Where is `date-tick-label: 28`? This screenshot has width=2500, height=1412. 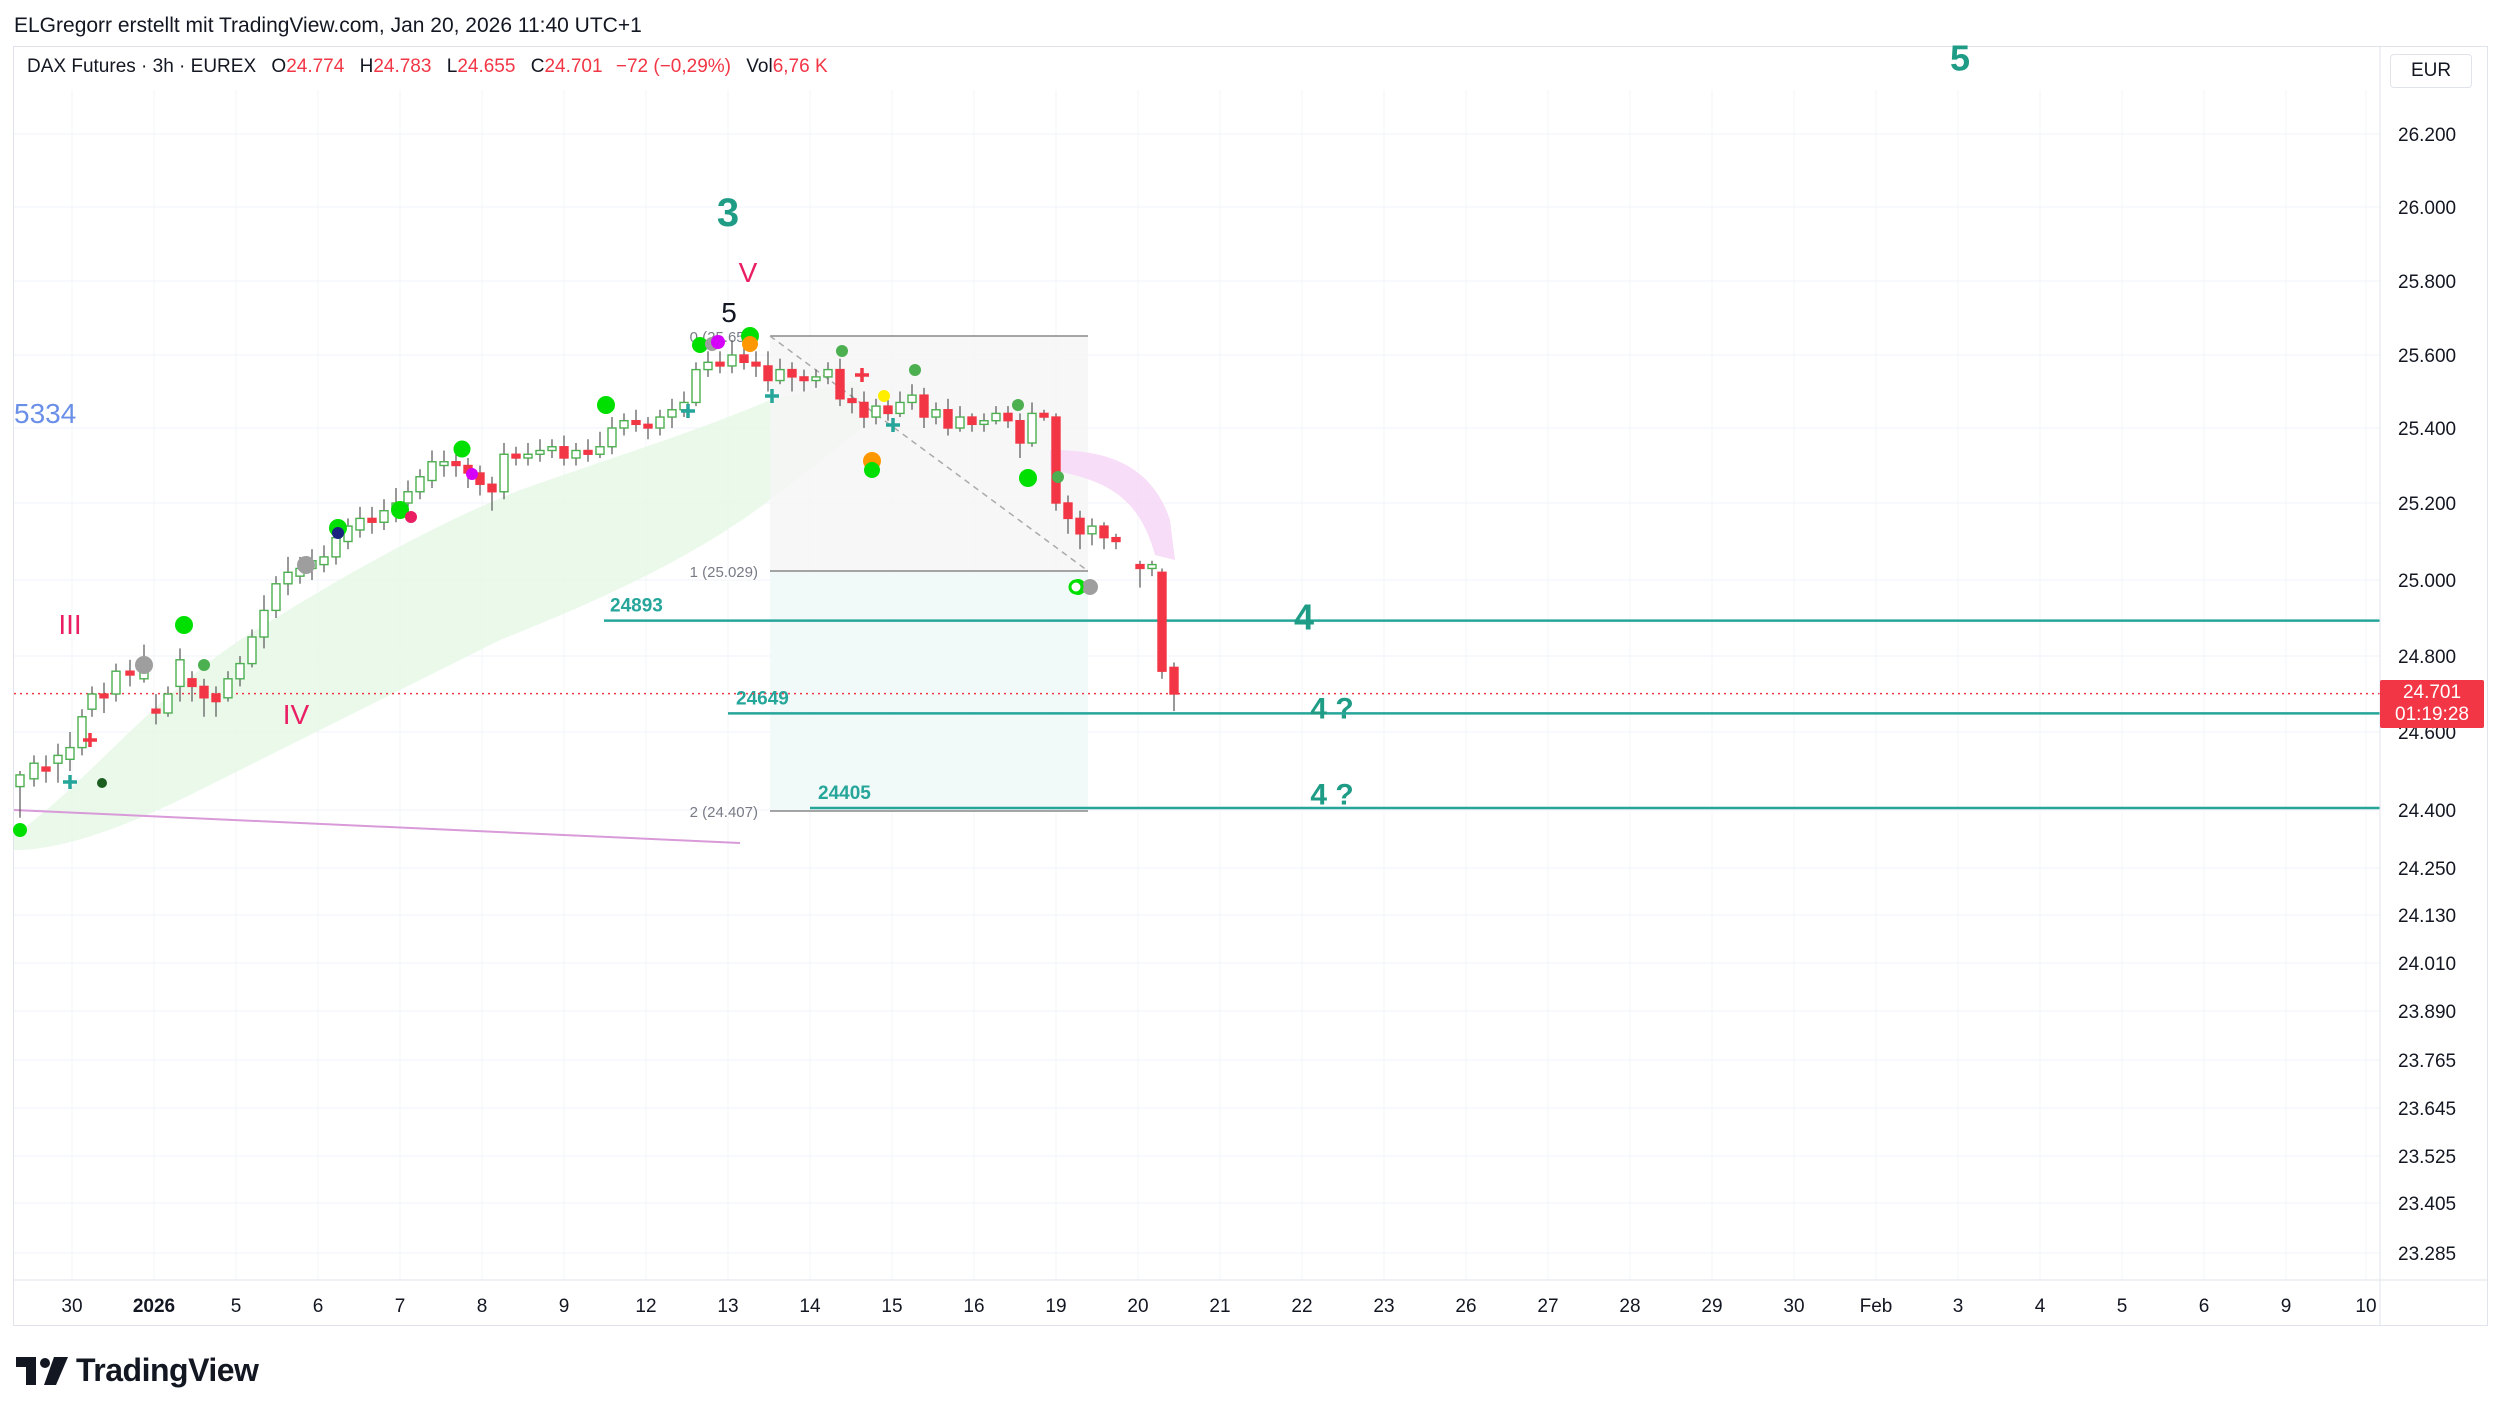 date-tick-label: 28 is located at coordinates (1629, 1306).